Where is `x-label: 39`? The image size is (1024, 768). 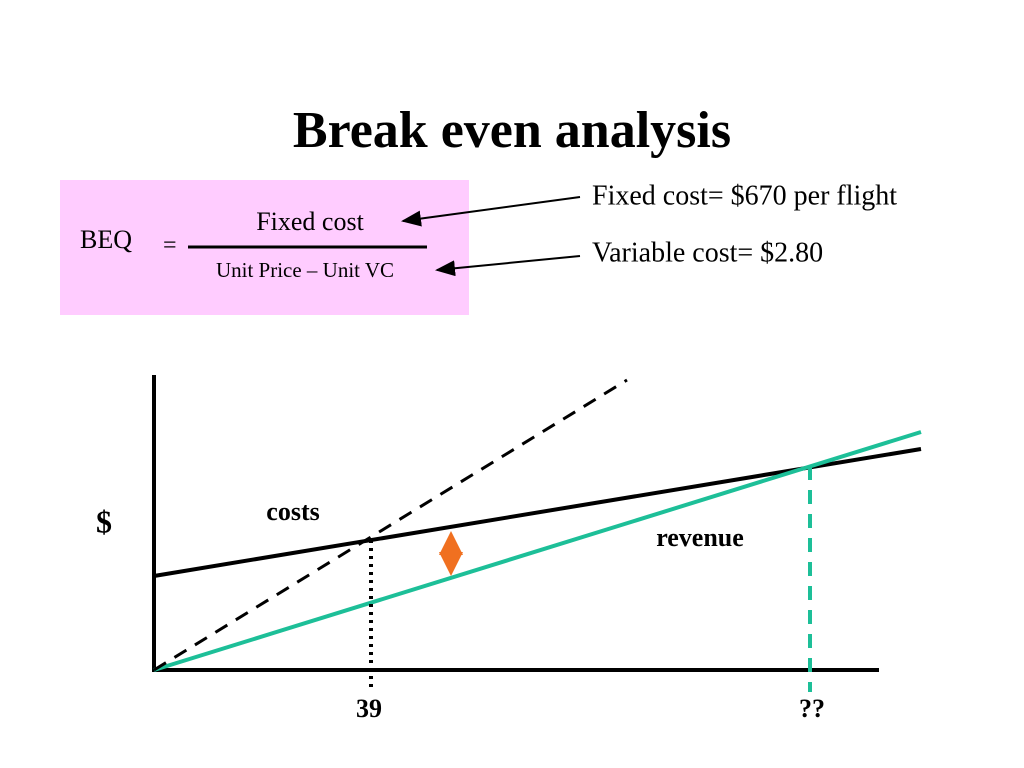 x-label: 39 is located at coordinates (369, 708).